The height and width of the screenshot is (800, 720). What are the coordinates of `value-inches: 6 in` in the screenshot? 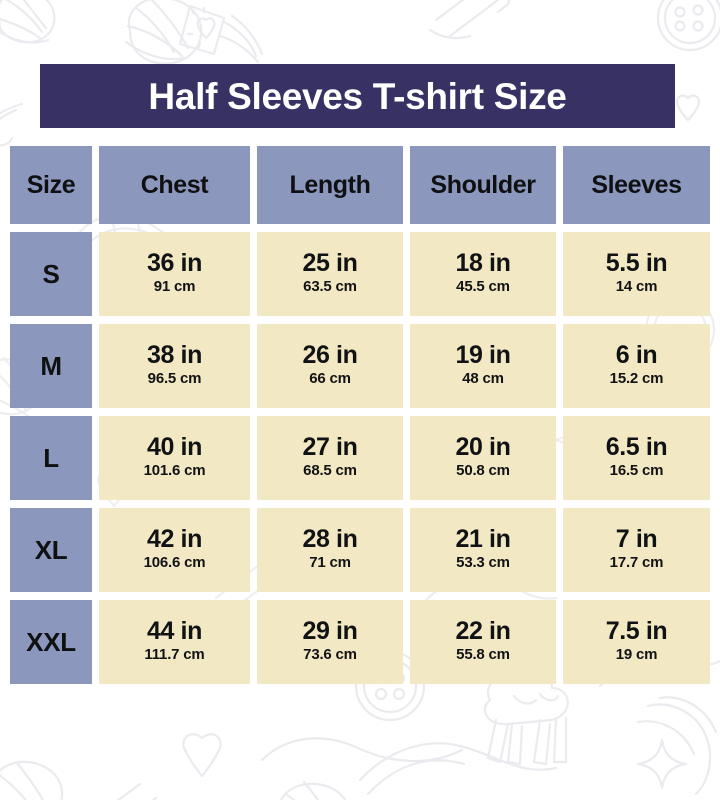 It's located at (636, 354).